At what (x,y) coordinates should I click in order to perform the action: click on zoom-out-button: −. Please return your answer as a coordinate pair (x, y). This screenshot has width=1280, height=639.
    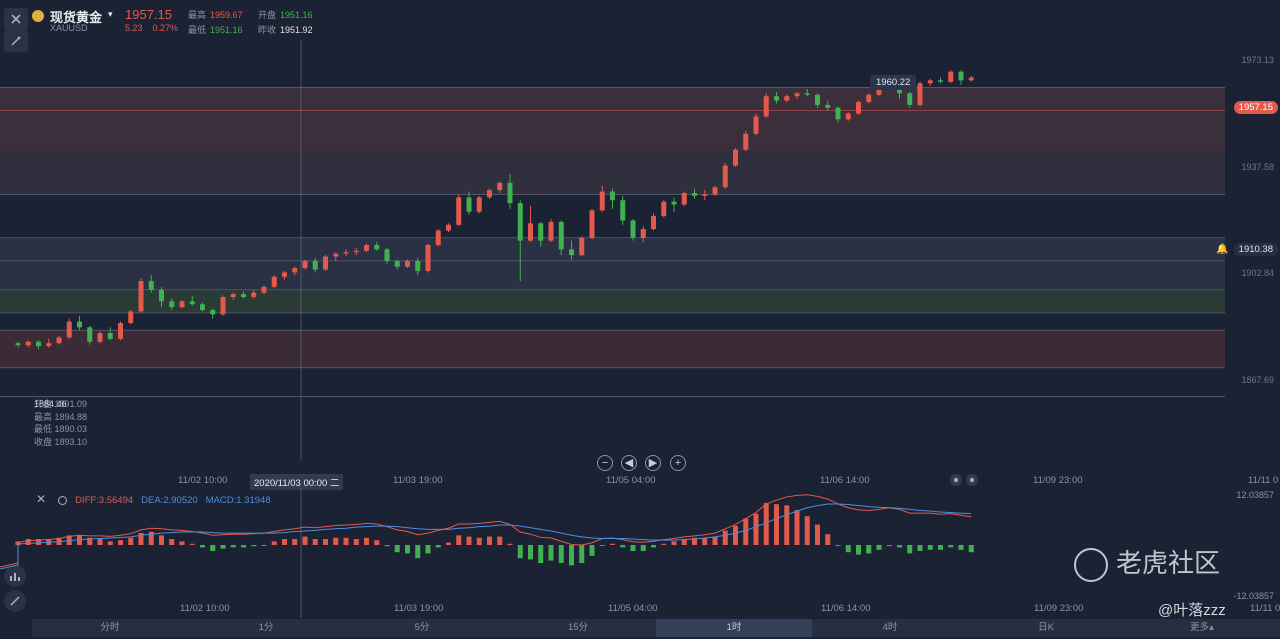
    Looking at the image, I should click on (605, 463).